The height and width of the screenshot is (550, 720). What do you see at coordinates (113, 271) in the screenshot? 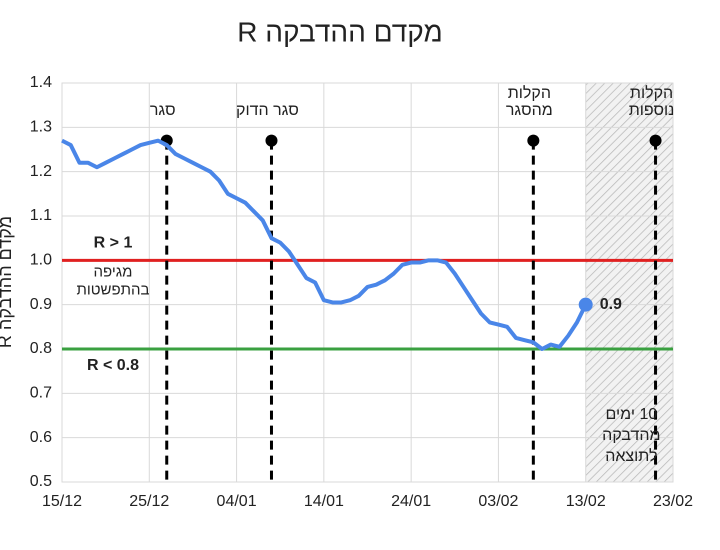
I see `reference-label: מגיפה` at bounding box center [113, 271].